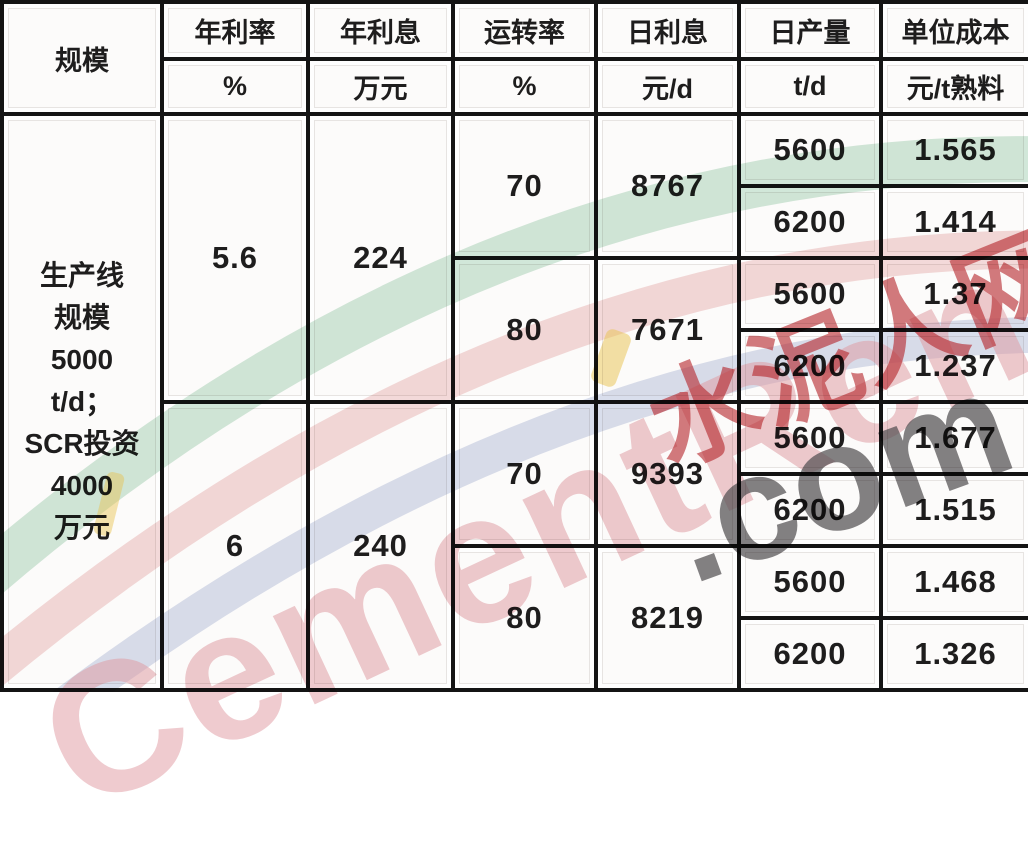  Describe the element at coordinates (953, 30) in the screenshot. I see `header-unit-cost: 单位成本` at that location.